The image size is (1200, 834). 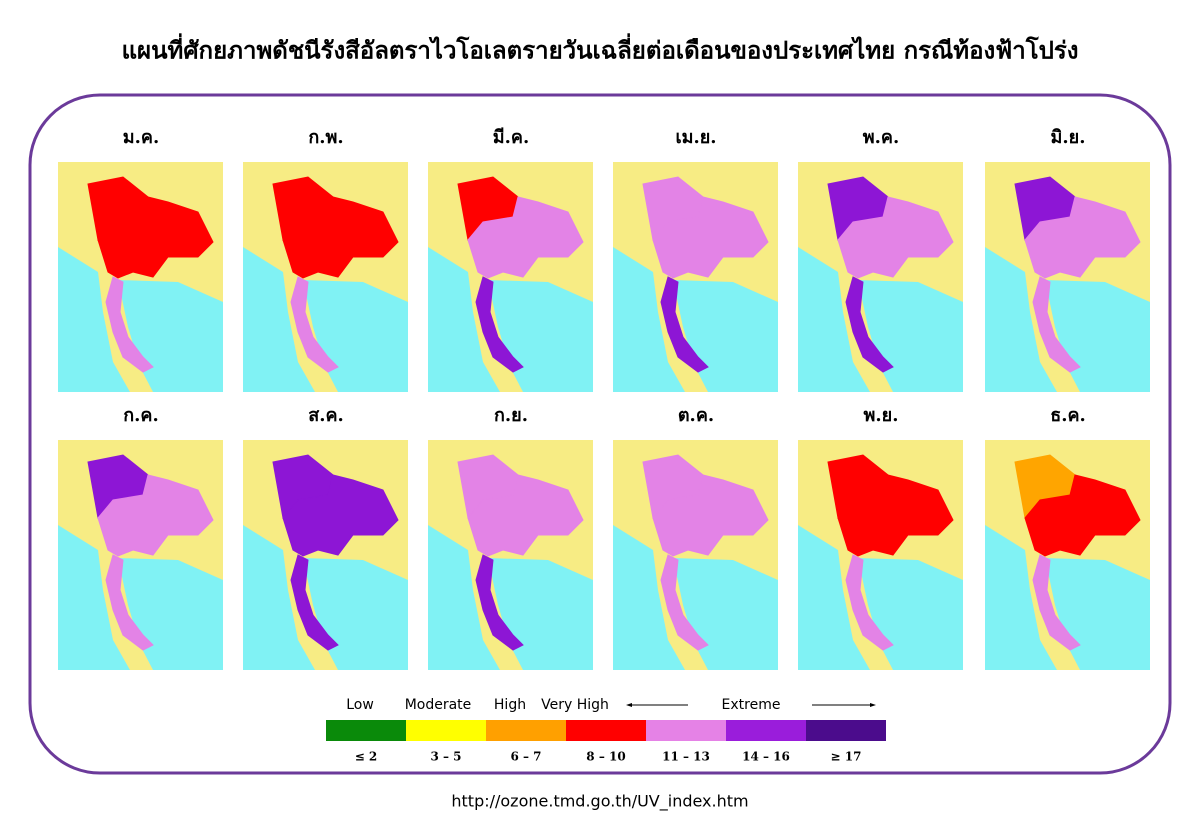 What do you see at coordinates (140, 415) in the screenshot?
I see `month-label: ก.ค.` at bounding box center [140, 415].